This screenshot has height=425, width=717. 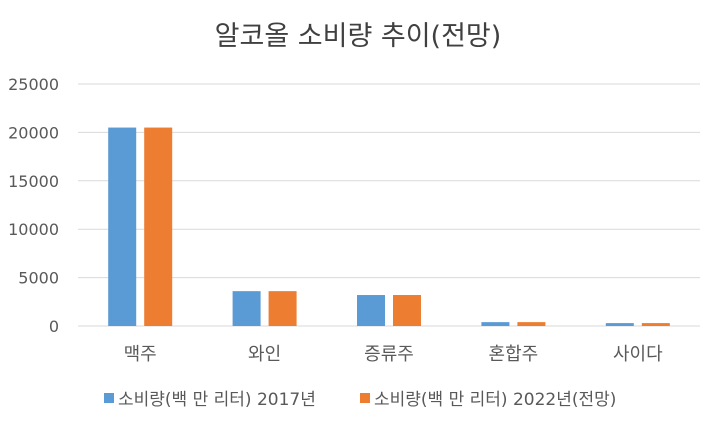 I want to click on legend-label: 소비량(백 만 리터) 2017년, so click(x=217, y=400).